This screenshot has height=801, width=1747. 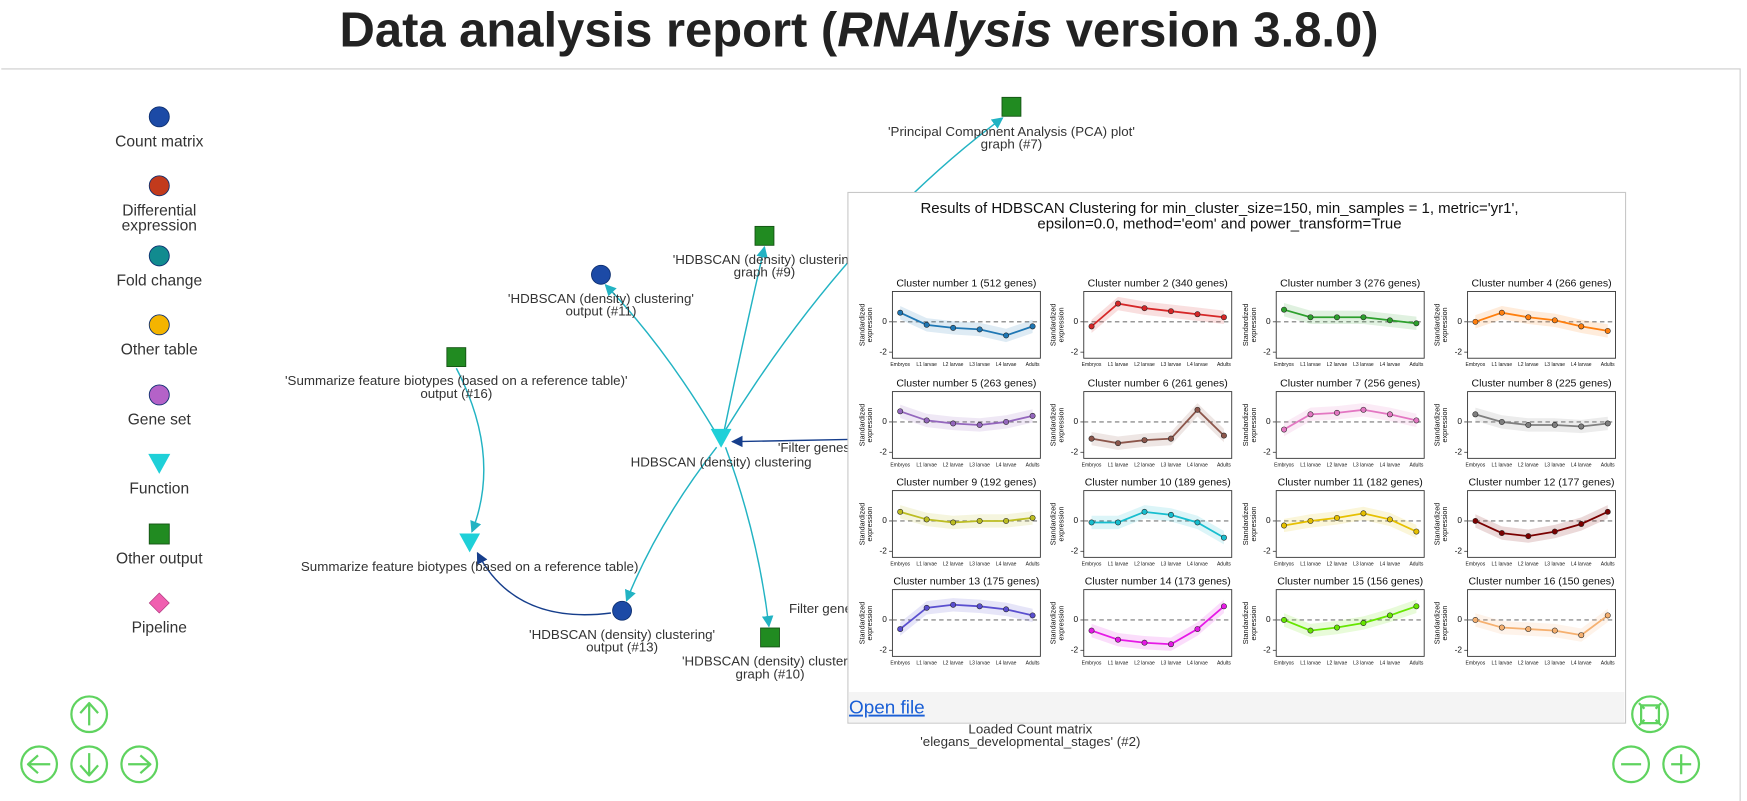 What do you see at coordinates (470, 543) in the screenshot?
I see `node-triangle` at bounding box center [470, 543].